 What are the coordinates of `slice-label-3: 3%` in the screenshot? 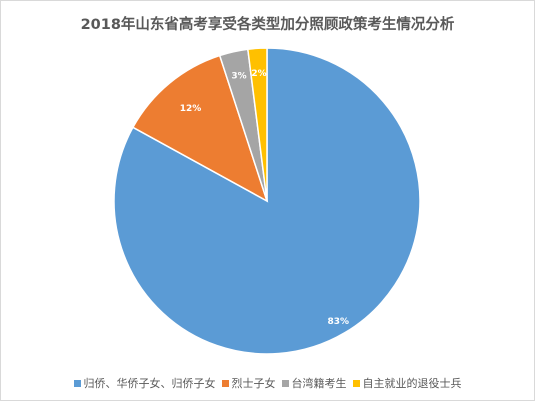 It's located at (238, 77).